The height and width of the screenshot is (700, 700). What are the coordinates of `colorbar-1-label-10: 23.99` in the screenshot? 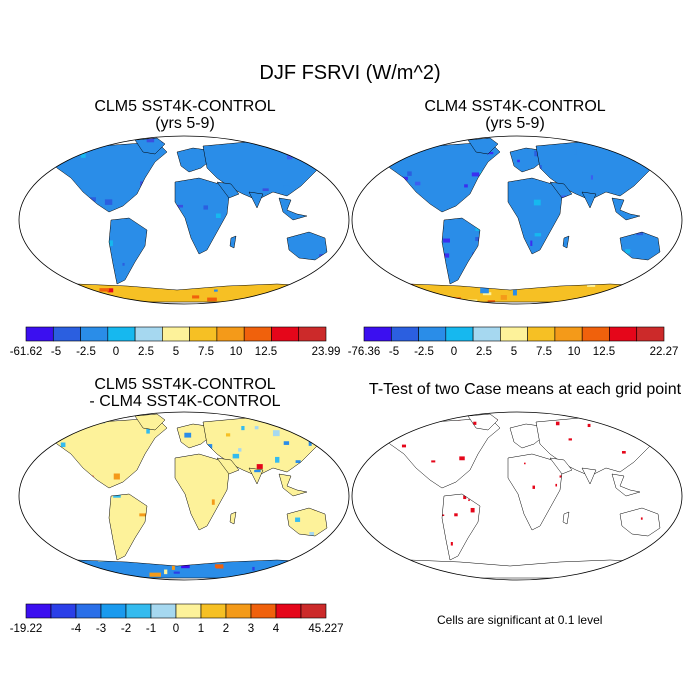 It's located at (326, 352).